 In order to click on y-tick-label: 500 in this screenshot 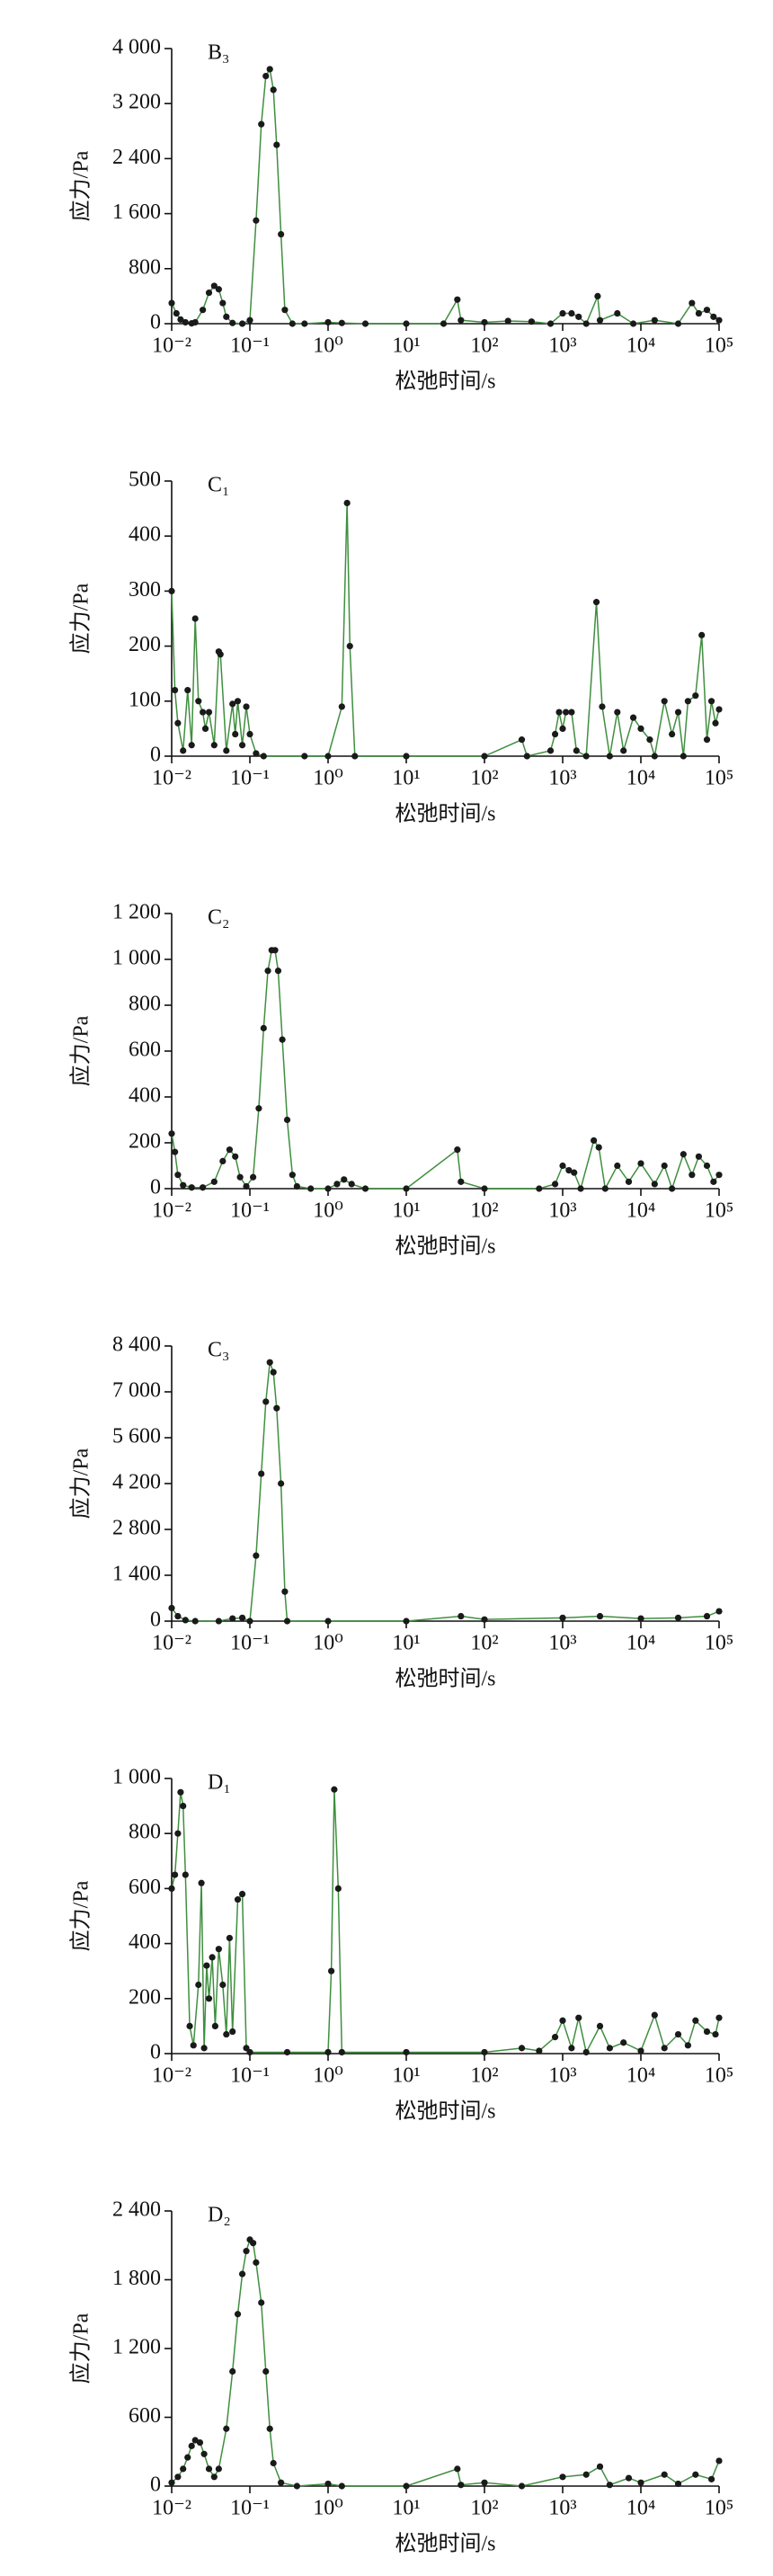, I will do `click(145, 480)`.